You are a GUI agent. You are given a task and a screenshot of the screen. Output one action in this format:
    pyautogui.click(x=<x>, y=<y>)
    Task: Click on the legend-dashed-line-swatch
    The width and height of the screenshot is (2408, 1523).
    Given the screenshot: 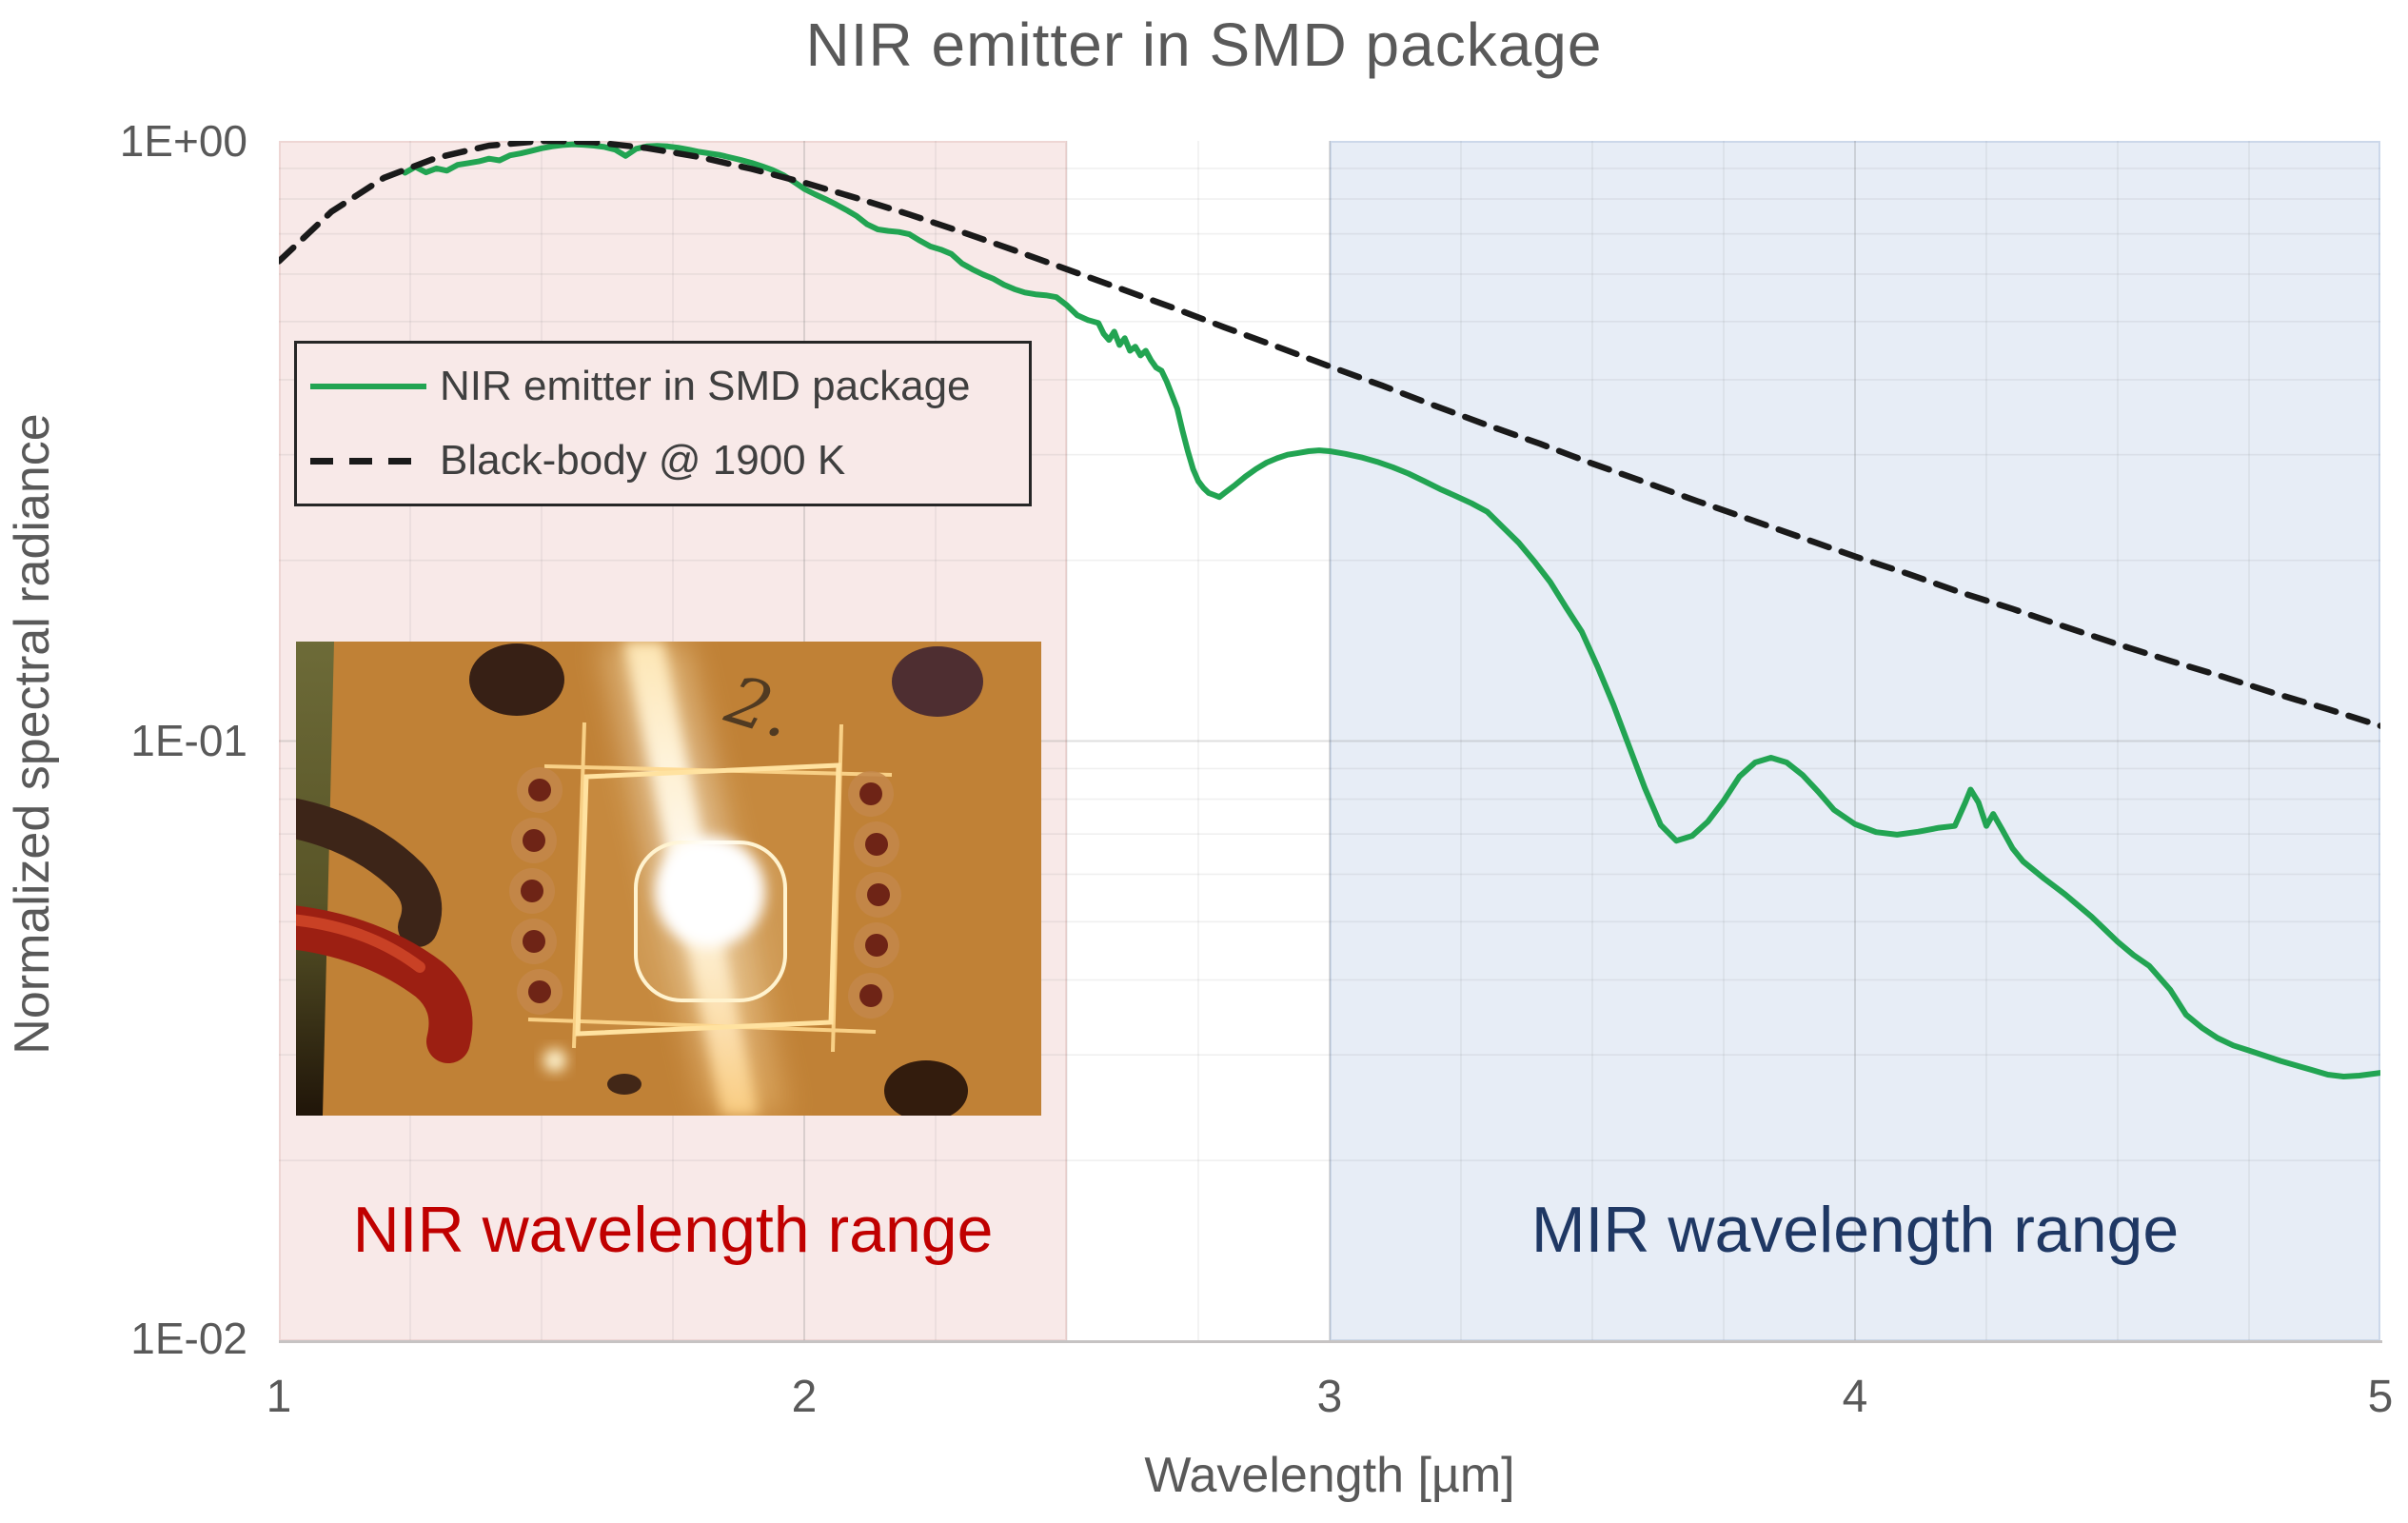 What is the action you would take?
    pyautogui.click(x=368, y=461)
    